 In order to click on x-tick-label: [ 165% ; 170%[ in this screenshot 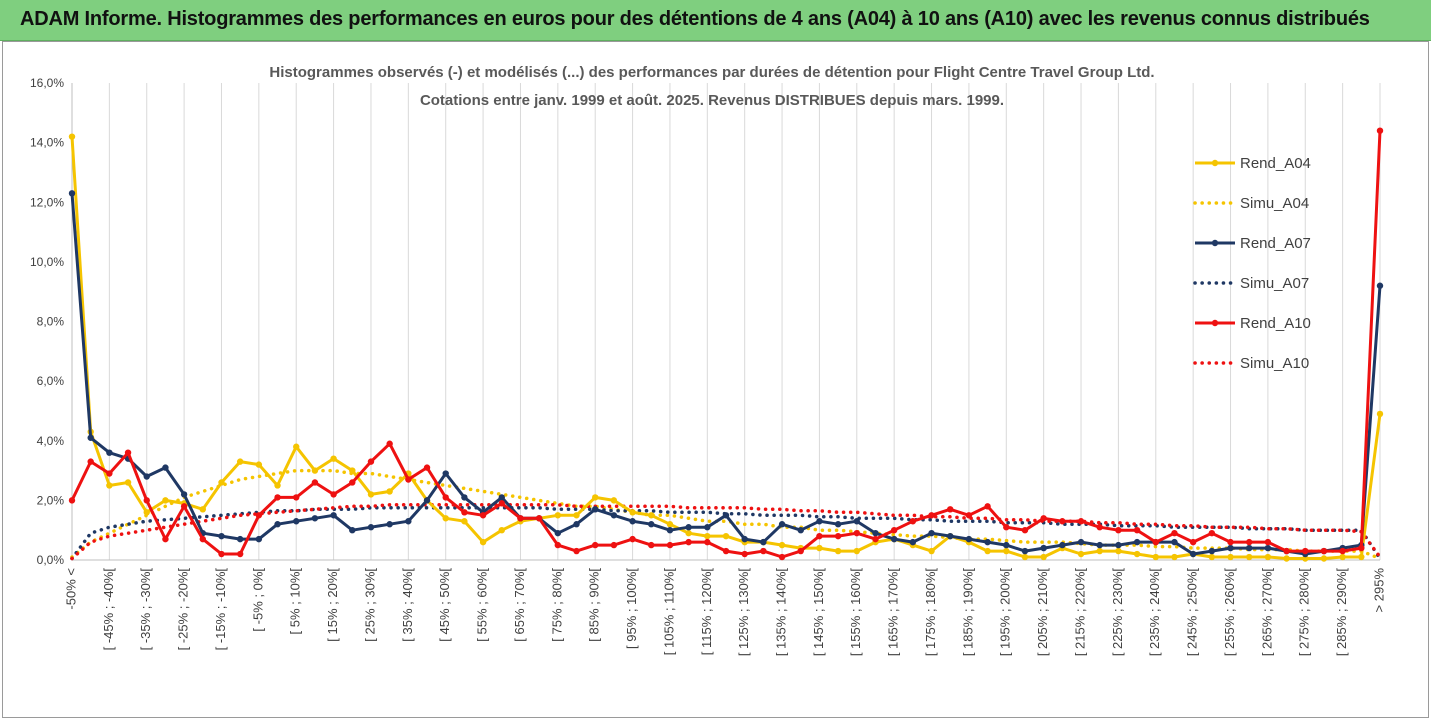, I will do `click(893, 612)`.